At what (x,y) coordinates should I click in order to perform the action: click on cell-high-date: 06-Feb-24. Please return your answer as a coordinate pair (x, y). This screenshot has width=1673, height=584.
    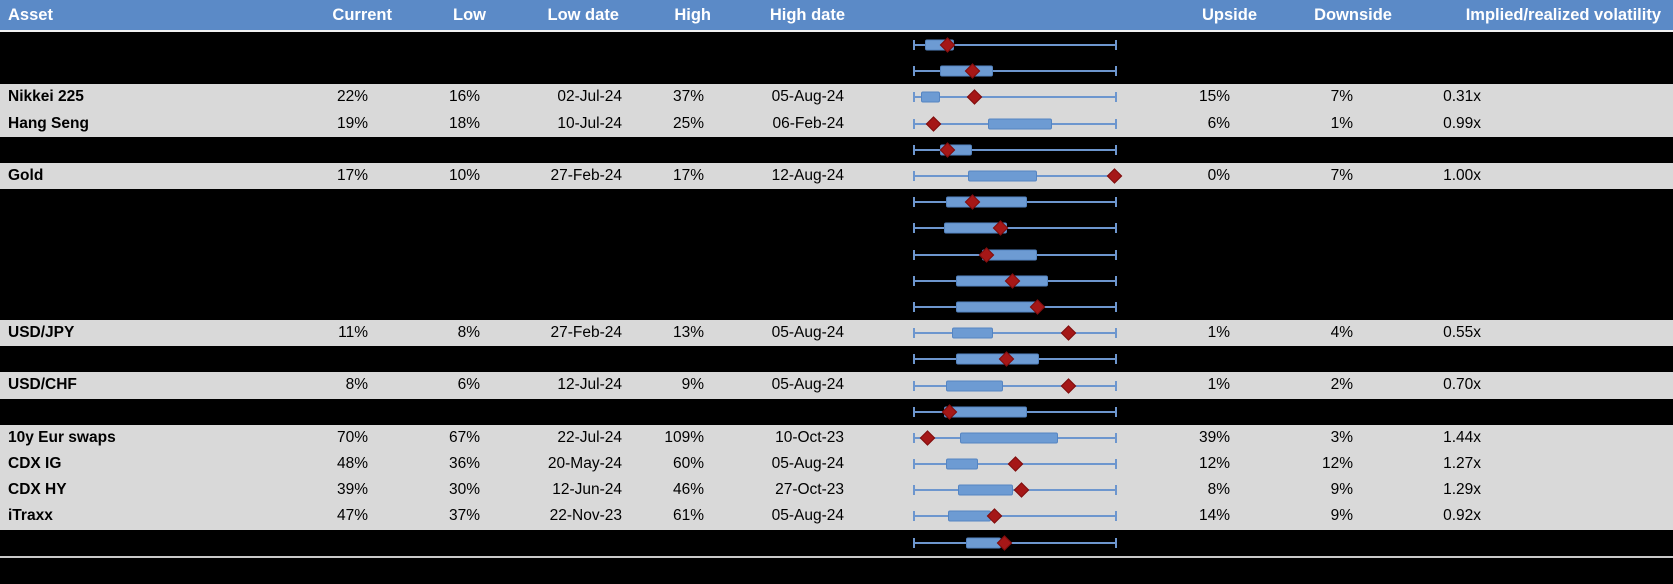
    Looking at the image, I should click on (808, 123).